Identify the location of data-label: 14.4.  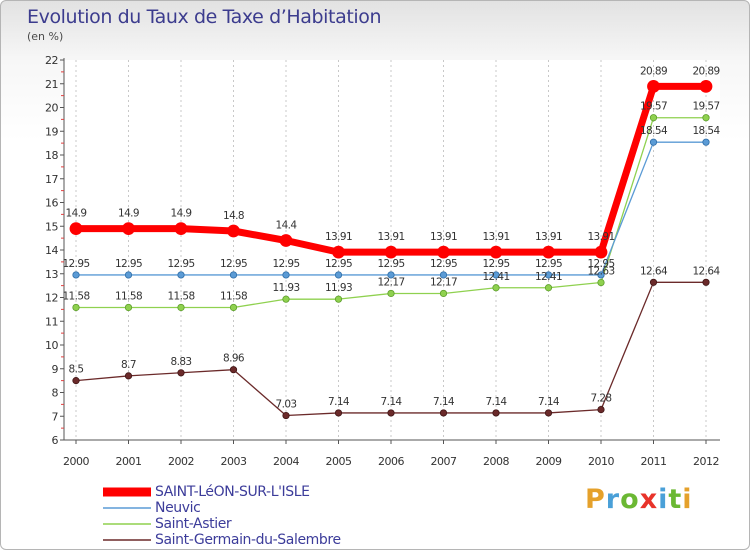
(287, 226).